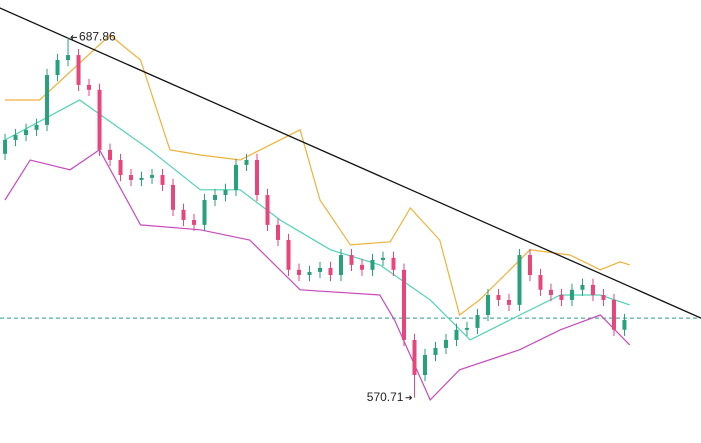 The height and width of the screenshot is (443, 701). What do you see at coordinates (97, 37) in the screenshot?
I see `high-label: 687.86` at bounding box center [97, 37].